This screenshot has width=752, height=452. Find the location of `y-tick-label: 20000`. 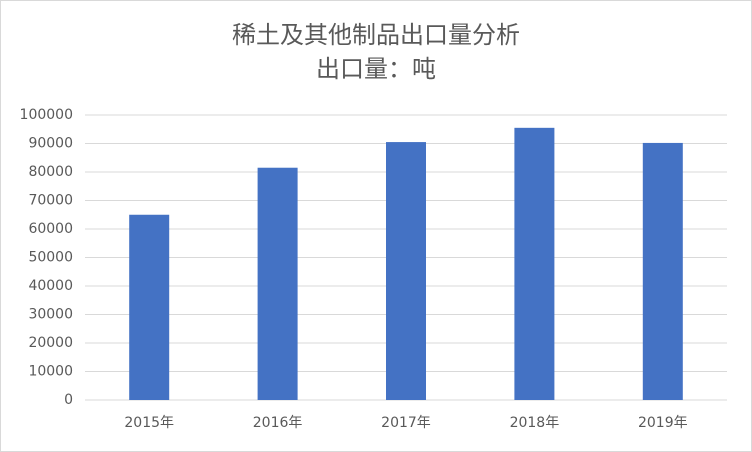

y-tick-label: 20000 is located at coordinates (50, 343).